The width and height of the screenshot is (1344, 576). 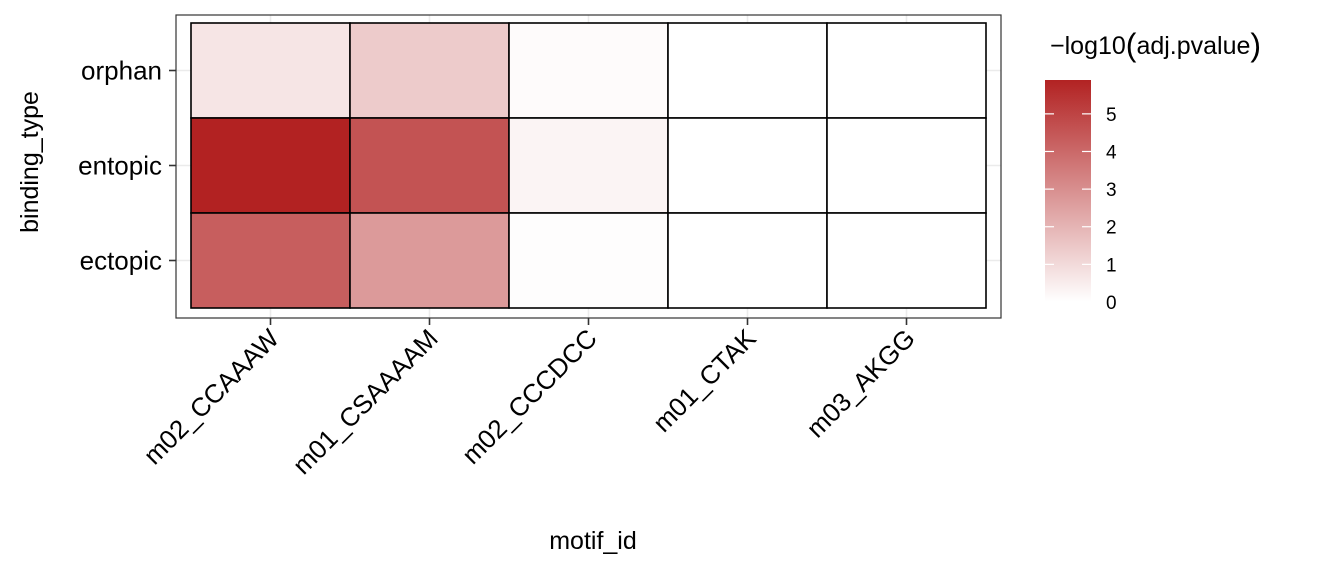 What do you see at coordinates (270, 70) in the screenshot?
I see `heatmap-cell-orphan-m02_CCAAAW` at bounding box center [270, 70].